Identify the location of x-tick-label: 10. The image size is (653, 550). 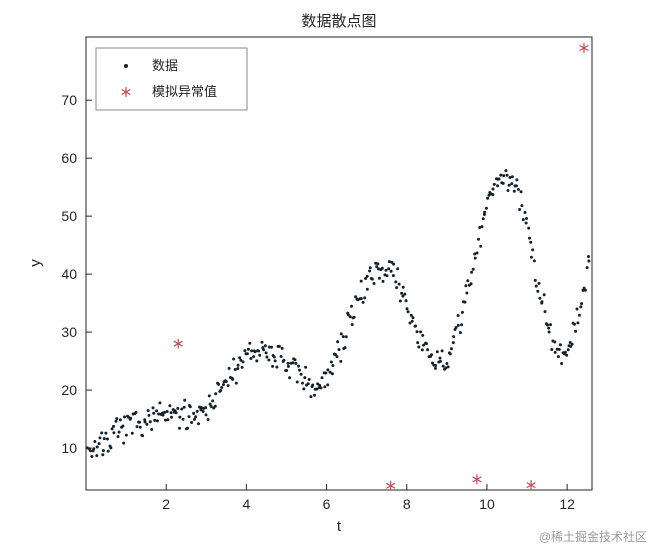
(487, 504).